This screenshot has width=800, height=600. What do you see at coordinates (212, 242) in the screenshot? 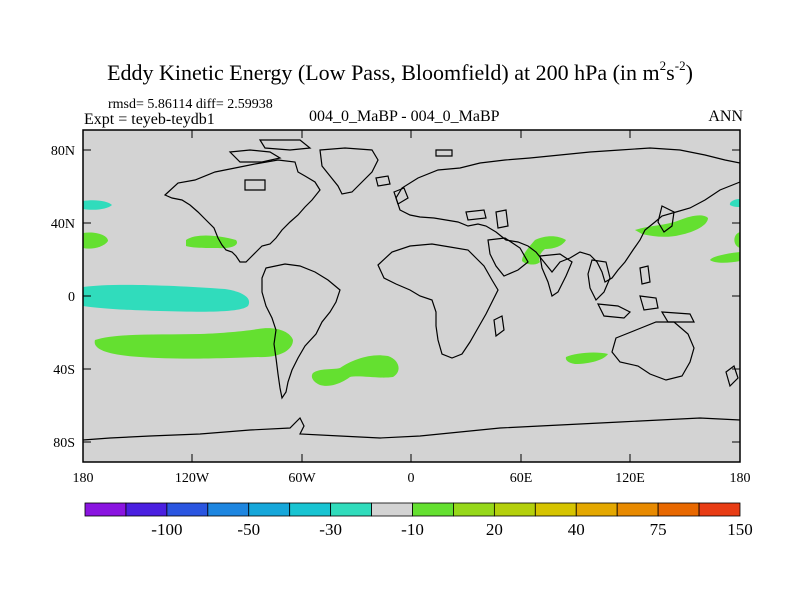
I see `positive-region-north-pacific-east` at bounding box center [212, 242].